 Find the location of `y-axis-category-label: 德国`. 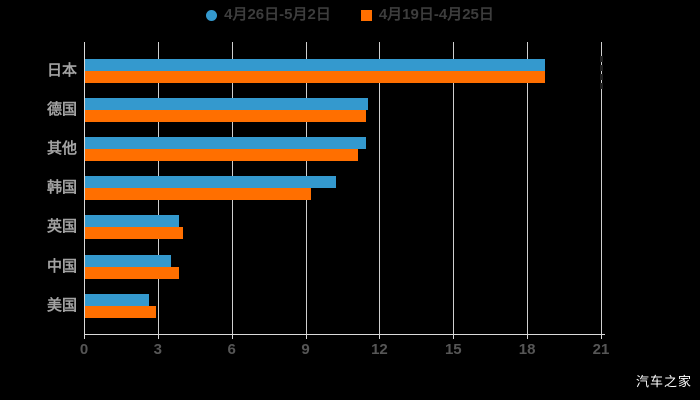

y-axis-category-label: 德国 is located at coordinates (61, 110).